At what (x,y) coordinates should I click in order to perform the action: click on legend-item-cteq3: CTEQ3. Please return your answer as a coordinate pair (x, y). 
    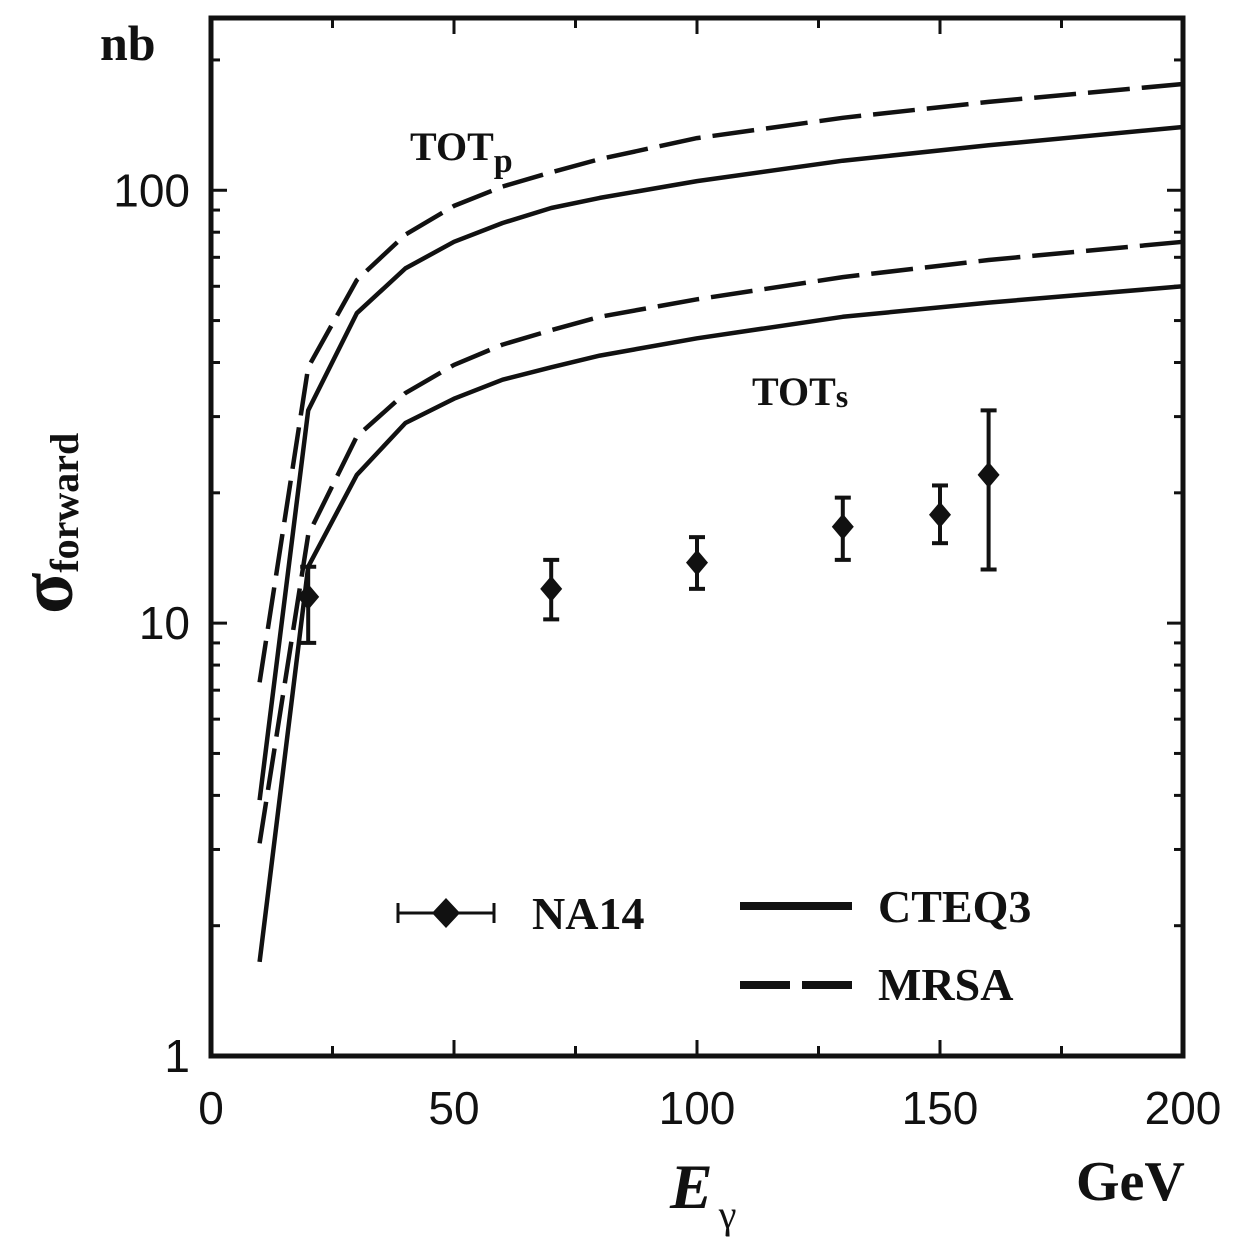
    Looking at the image, I should click on (885, 906).